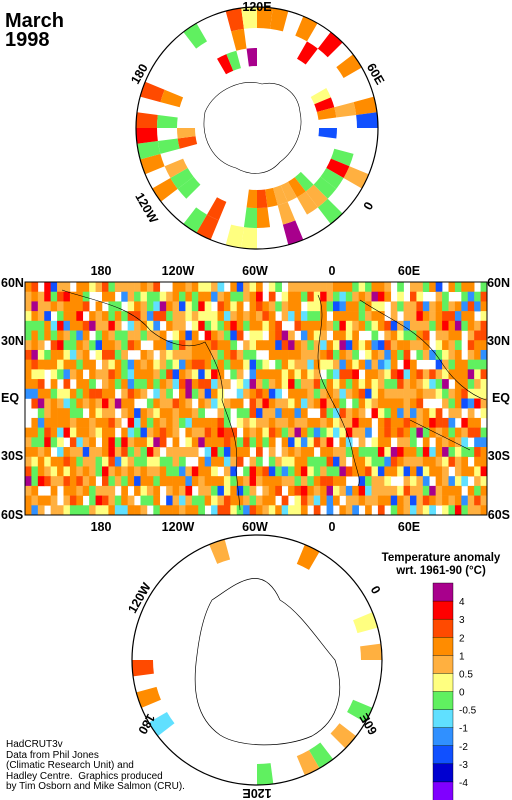  I want to click on left-lat-label: 30S, so click(12, 456).